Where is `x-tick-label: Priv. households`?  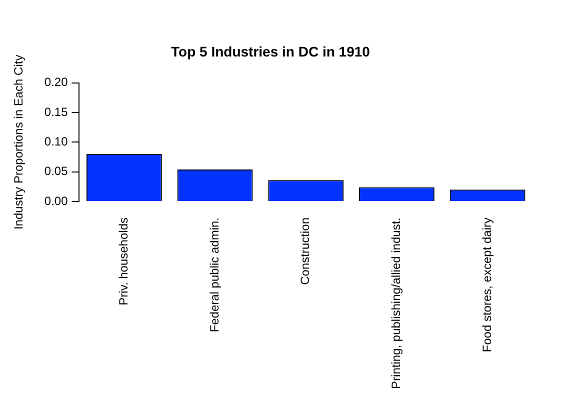
x-tick-label: Priv. households is located at coordinates (123, 262).